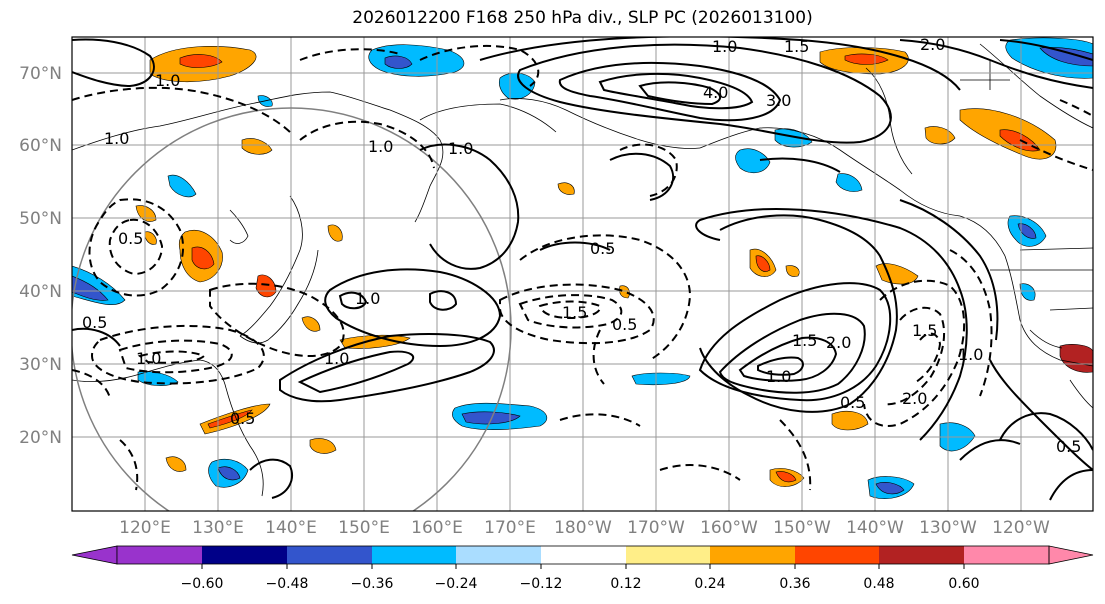 The image size is (1105, 604). I want to click on lon-label: 140°W, so click(875, 528).